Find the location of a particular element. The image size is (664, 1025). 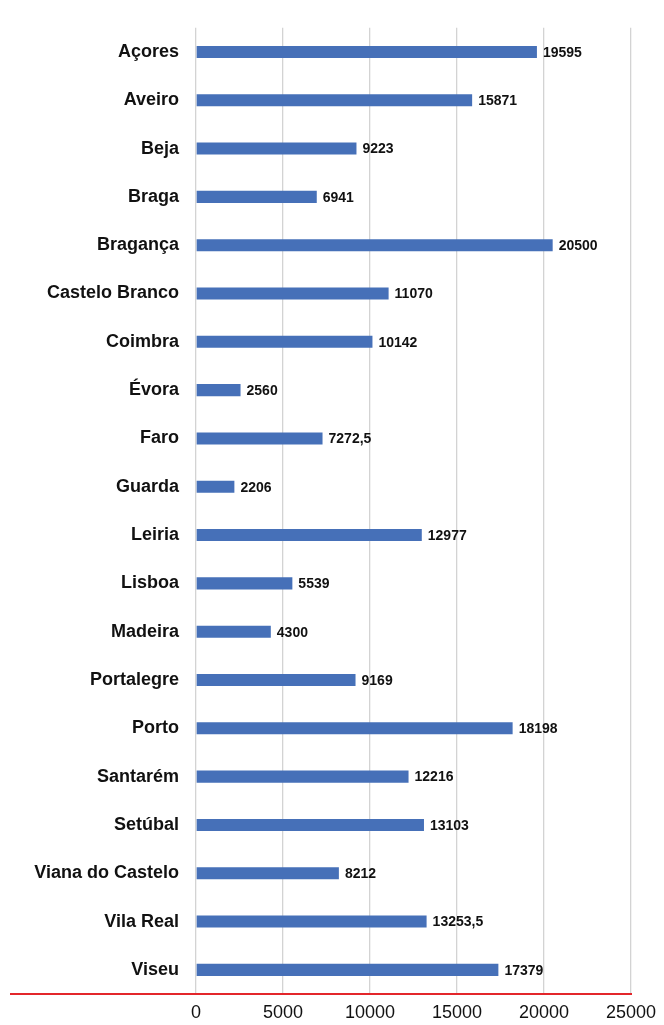

y-tick-label: Setúbal is located at coordinates (146, 823).